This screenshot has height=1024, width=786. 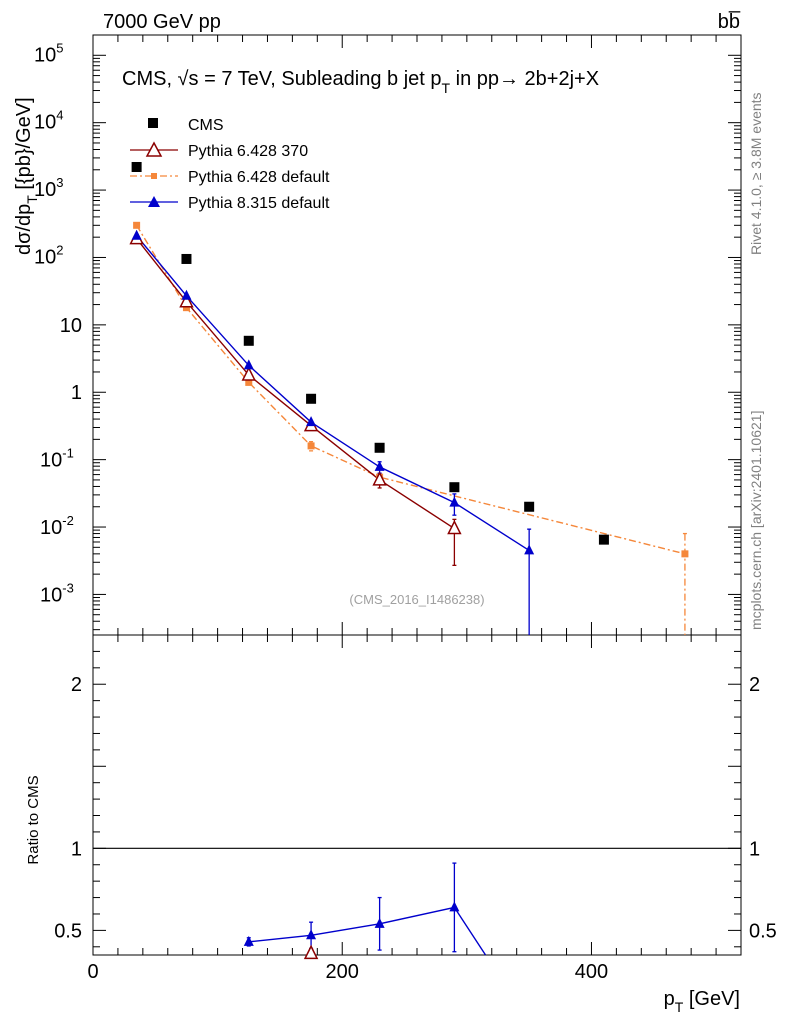 What do you see at coordinates (259, 177) in the screenshot?
I see `legend-label-py6-default: Pythia 6.428 default` at bounding box center [259, 177].